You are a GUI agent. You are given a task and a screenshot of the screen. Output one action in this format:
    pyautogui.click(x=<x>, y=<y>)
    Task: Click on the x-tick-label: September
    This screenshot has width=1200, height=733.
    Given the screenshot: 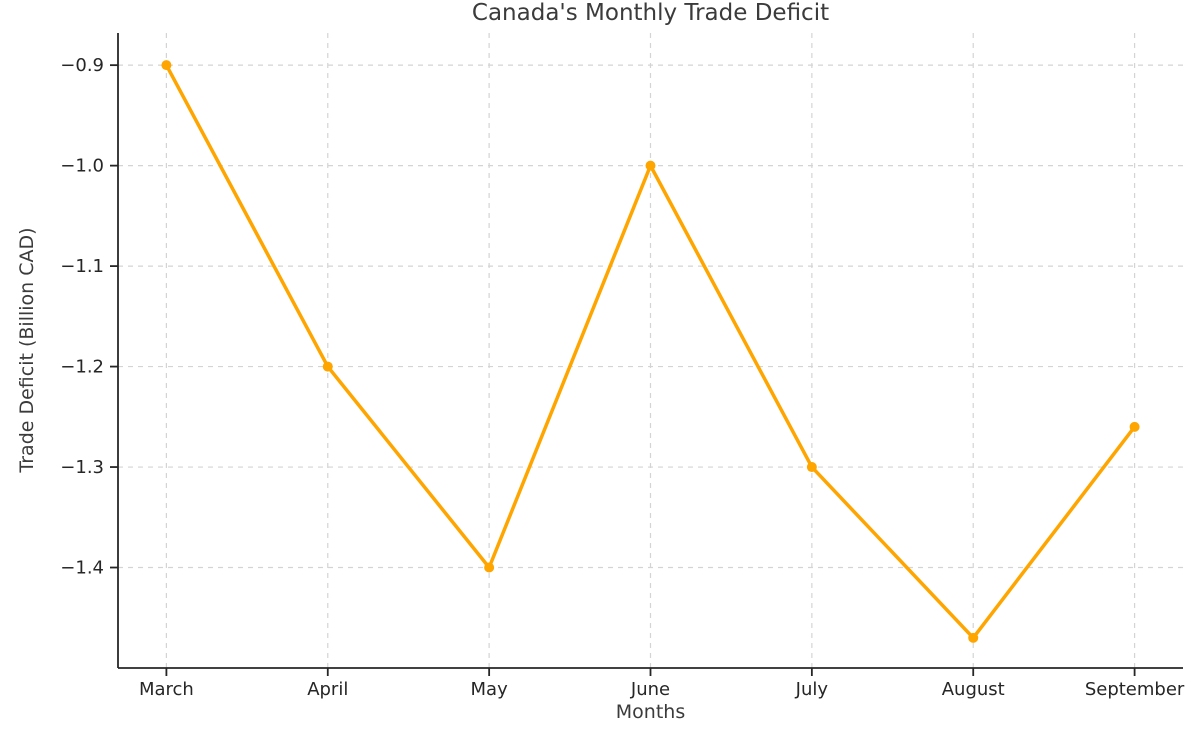 What is the action you would take?
    pyautogui.click(x=1135, y=689)
    